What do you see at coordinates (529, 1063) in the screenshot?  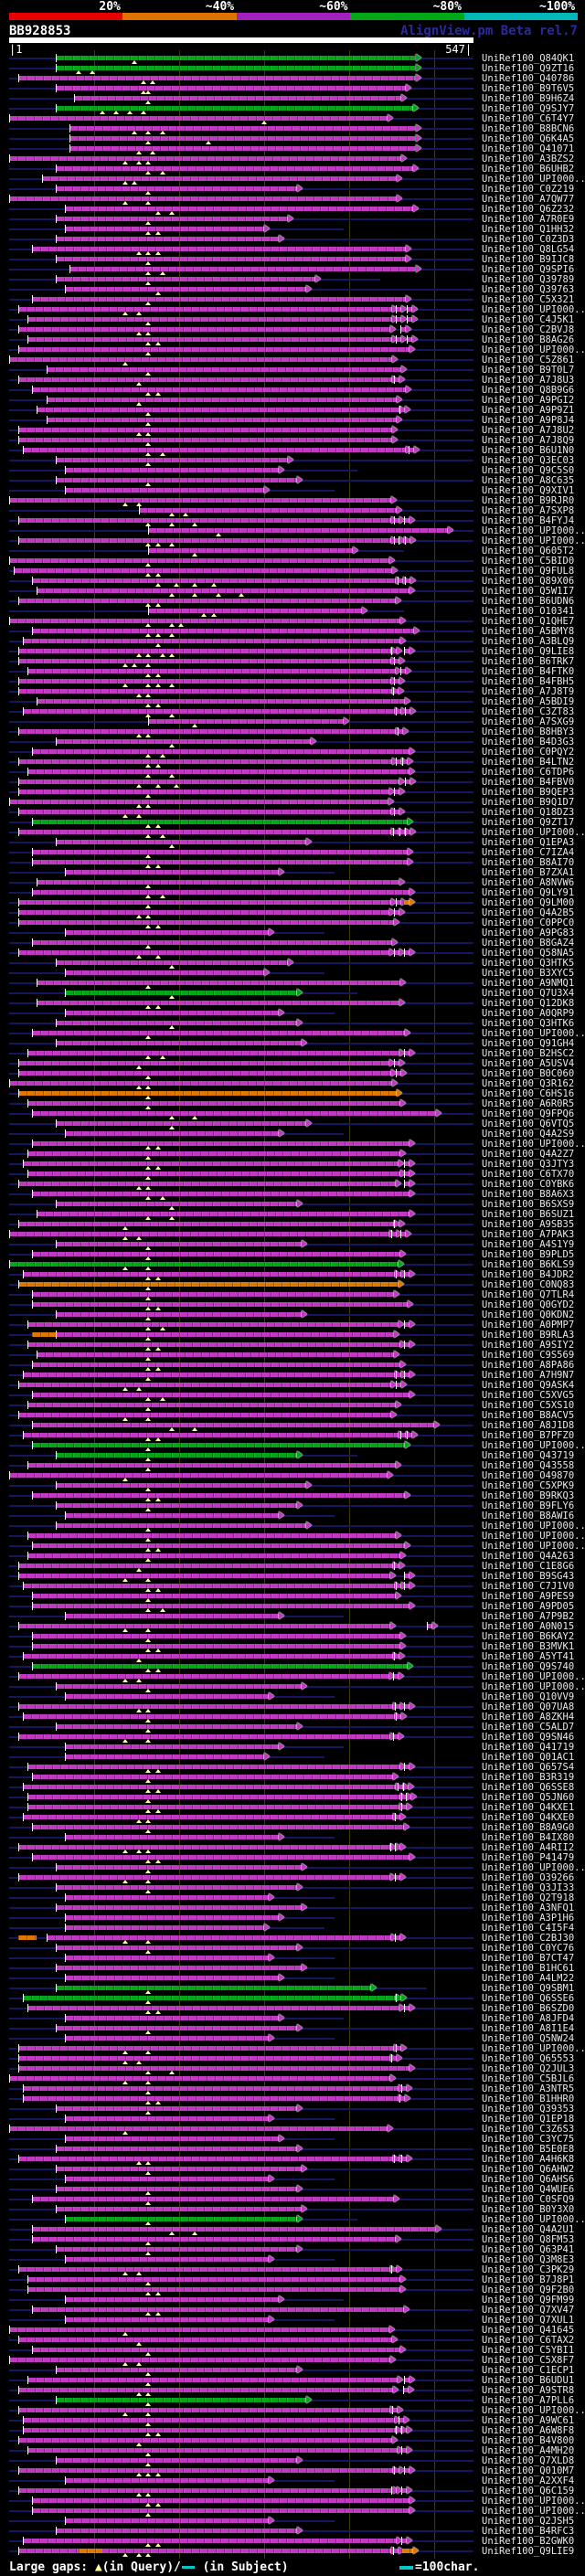 I see `hit-label: UniRef100_A5USV4` at bounding box center [529, 1063].